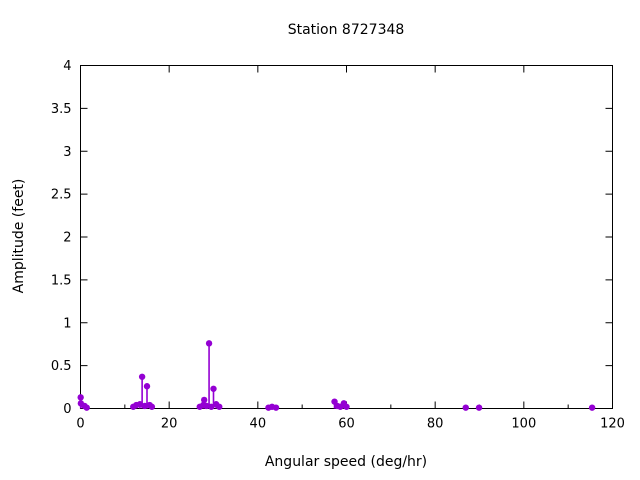  What do you see at coordinates (612, 424) in the screenshot?
I see `x-tick-label: 120` at bounding box center [612, 424].